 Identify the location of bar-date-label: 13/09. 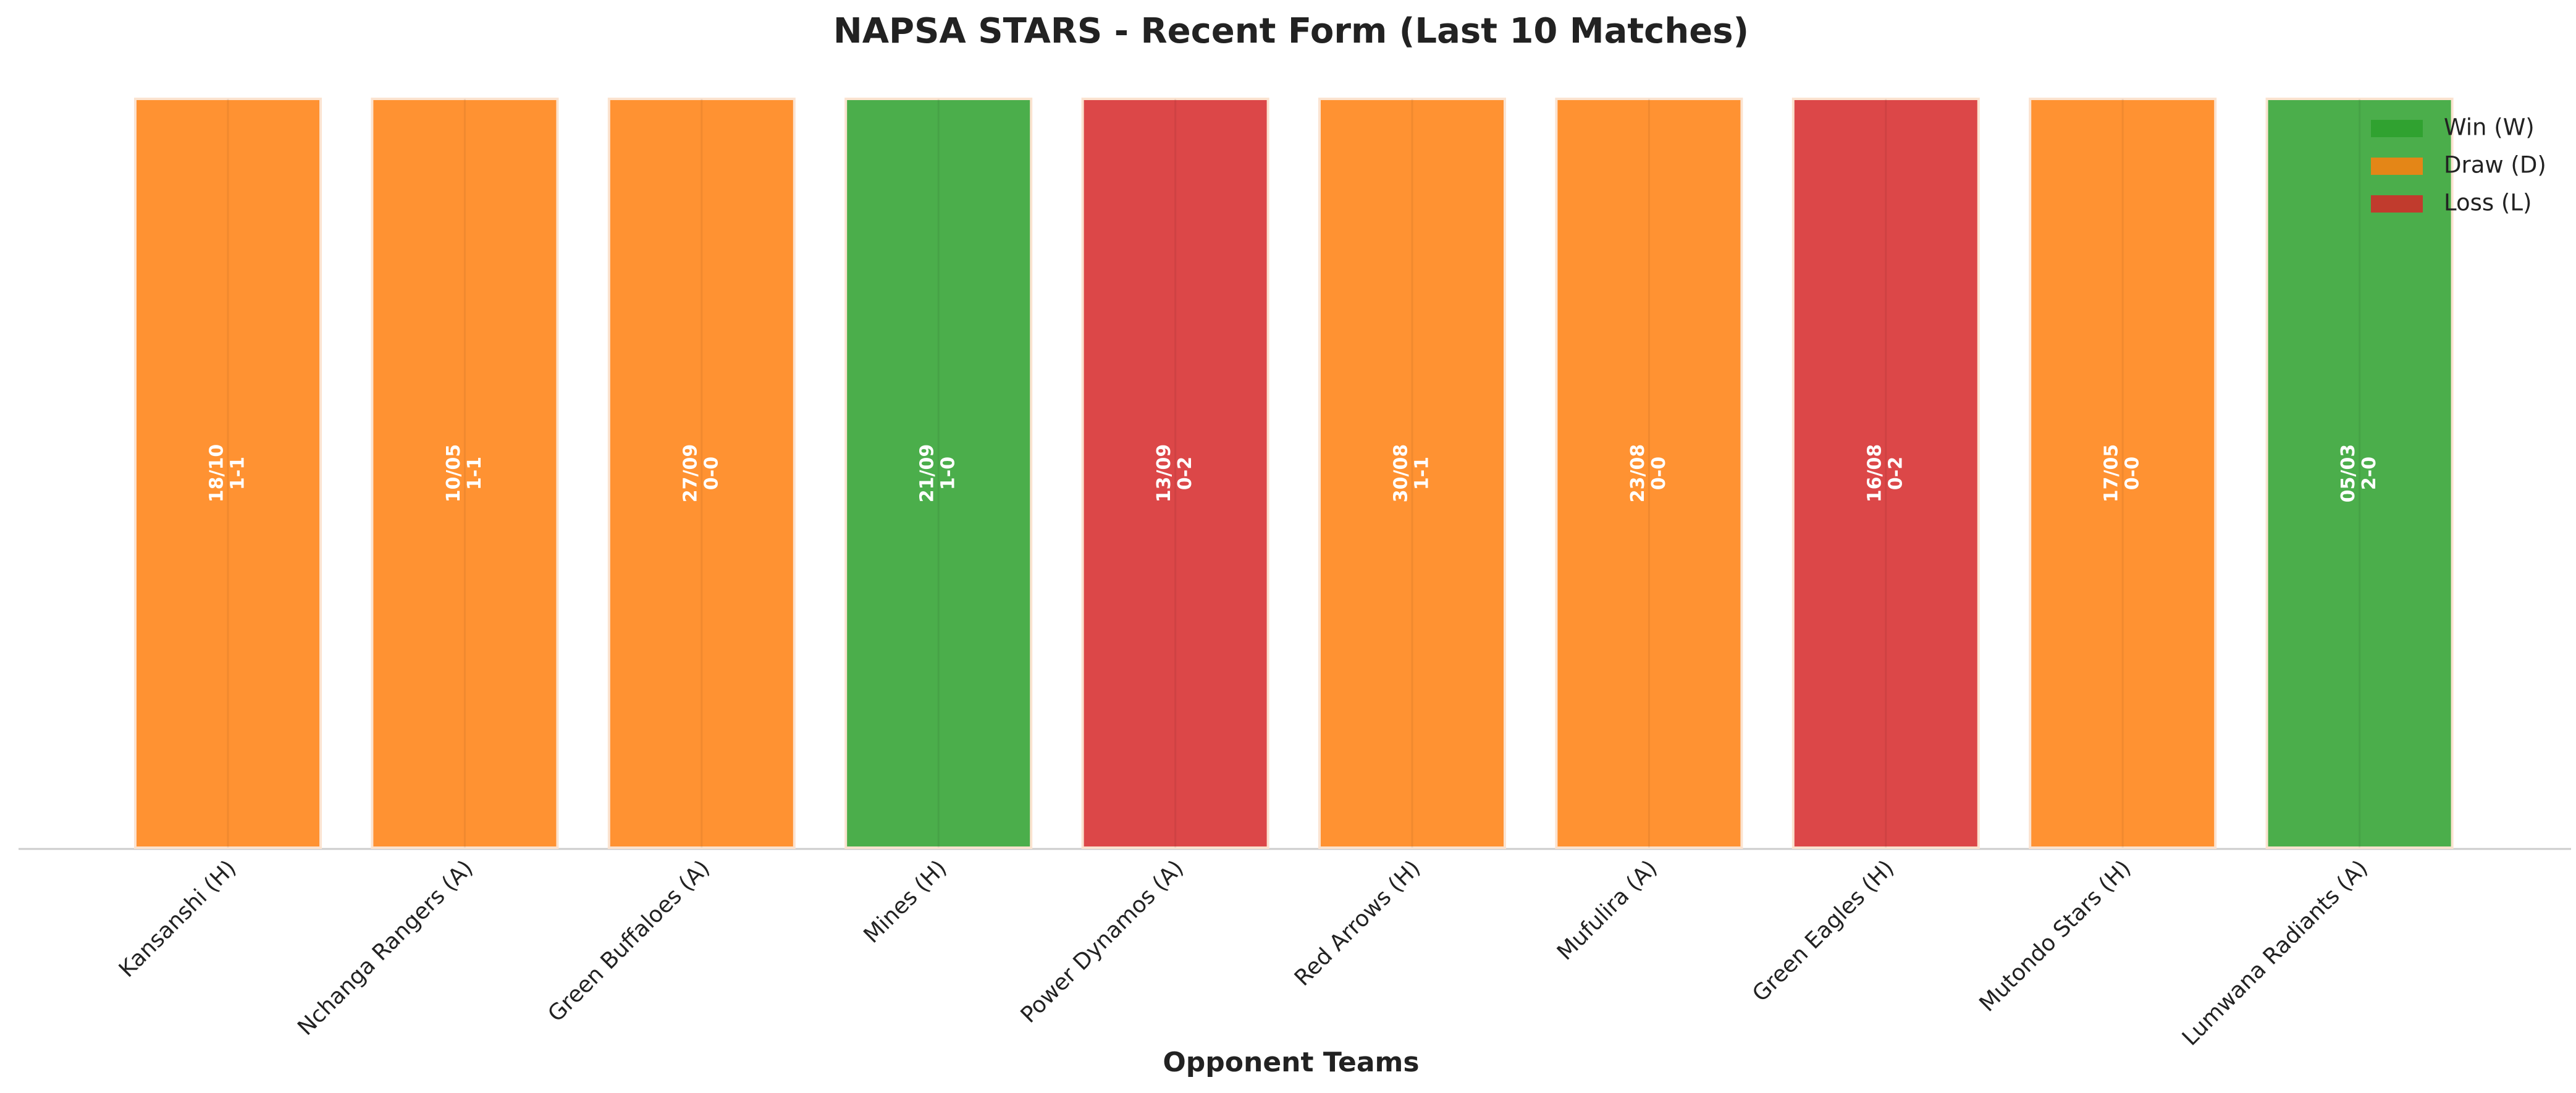
(1164, 473).